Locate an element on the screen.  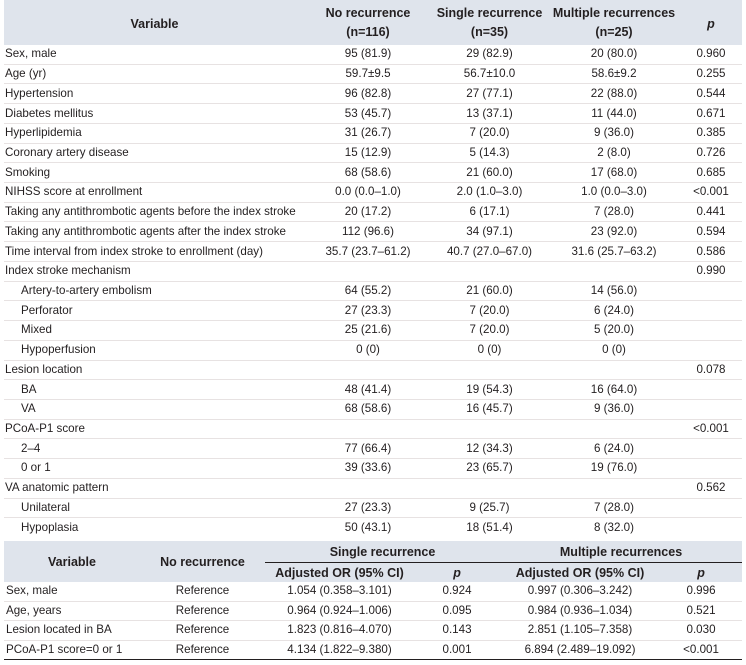
cell-multiple-recurrences: 23 (92.0) is located at coordinates (614, 232).